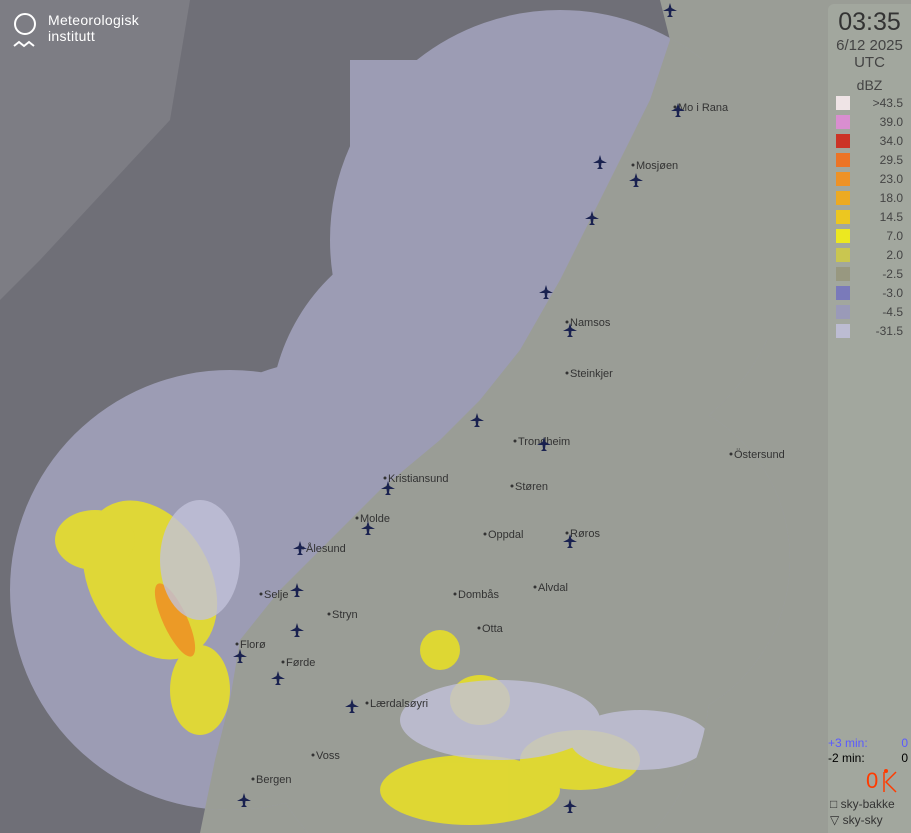  Describe the element at coordinates (892, 292) in the screenshot. I see `legend-value: -3.0` at that location.